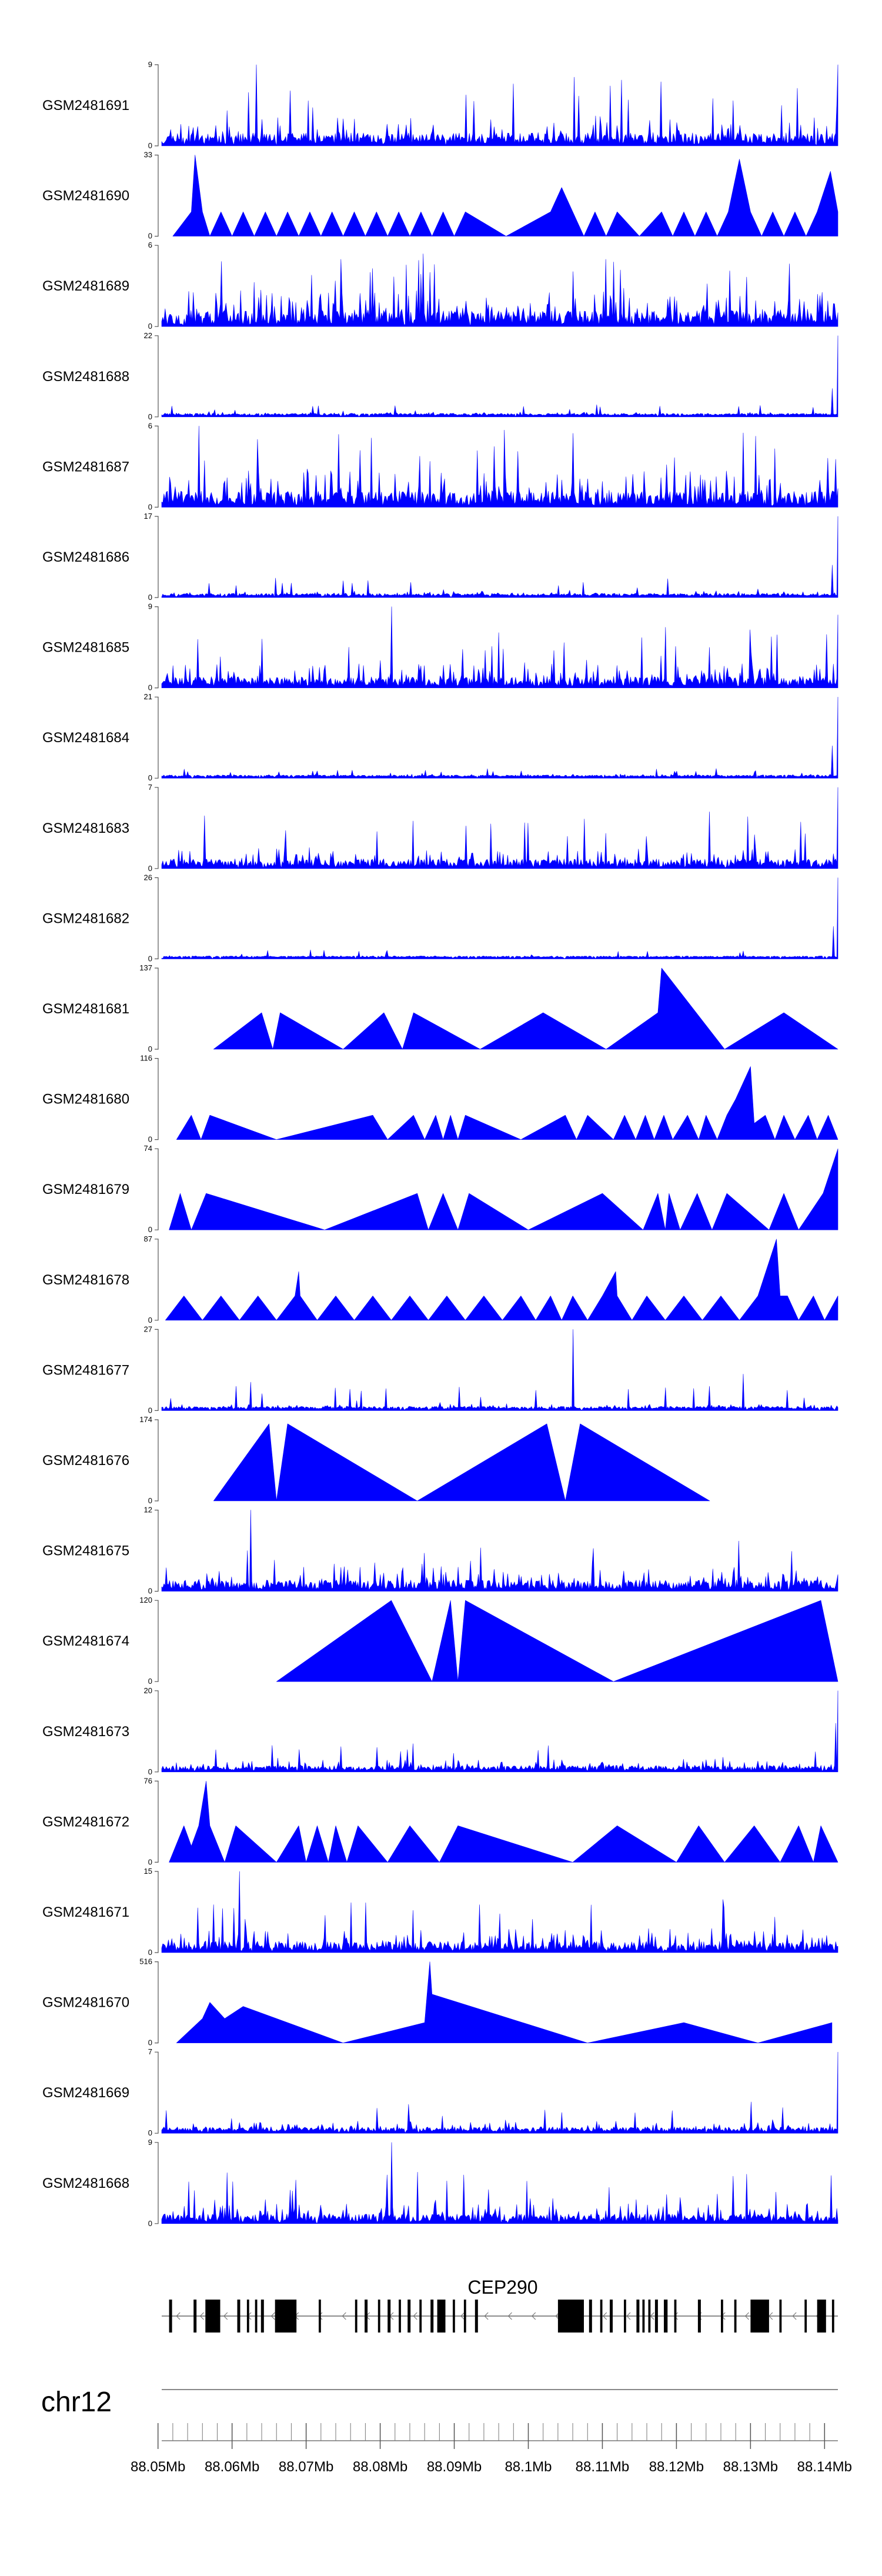 Image resolution: width=882 pixels, height=2576 pixels. I want to click on track-name-label: GSM2481688, so click(85, 377).